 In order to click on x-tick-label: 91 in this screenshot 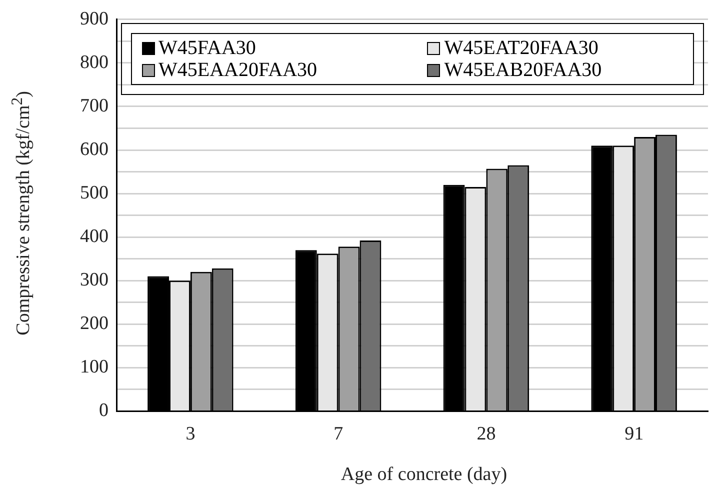, I will do `click(634, 434)`.